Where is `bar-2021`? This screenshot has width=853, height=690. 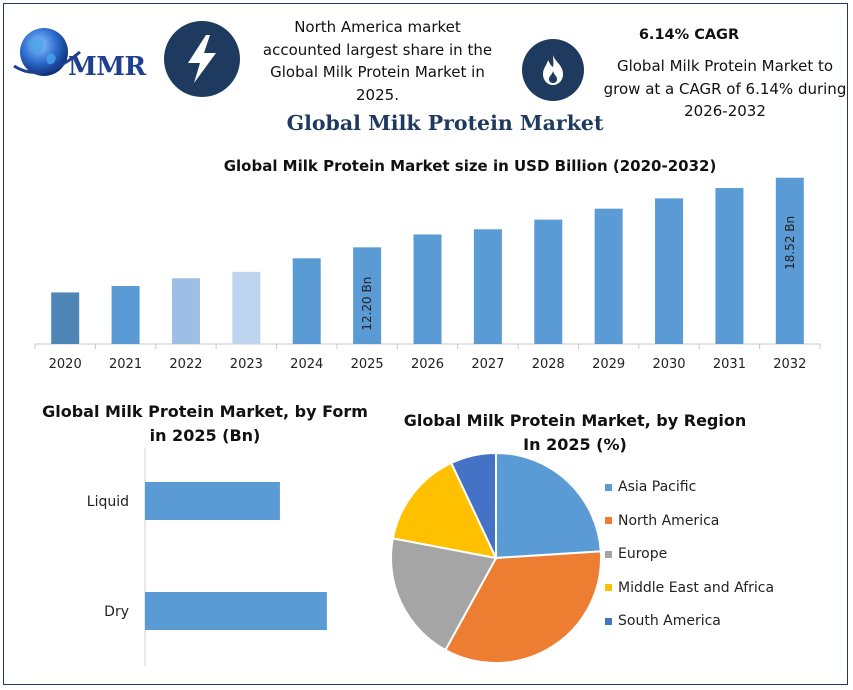
bar-2021 is located at coordinates (125, 315).